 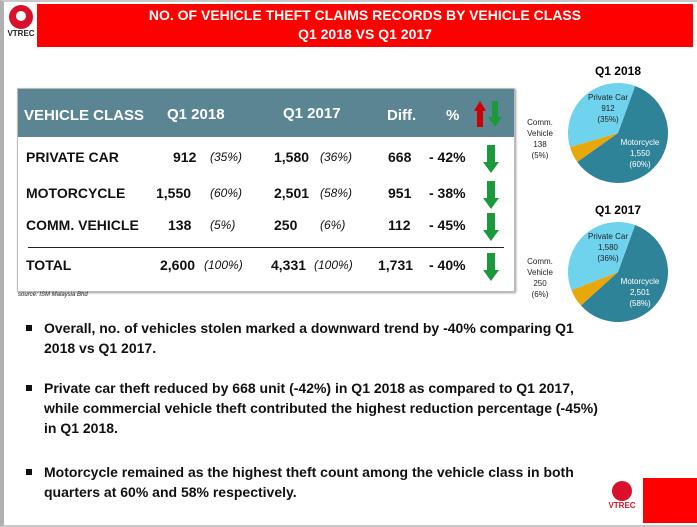 I want to click on up-down-arrows-icon, so click(x=488, y=114).